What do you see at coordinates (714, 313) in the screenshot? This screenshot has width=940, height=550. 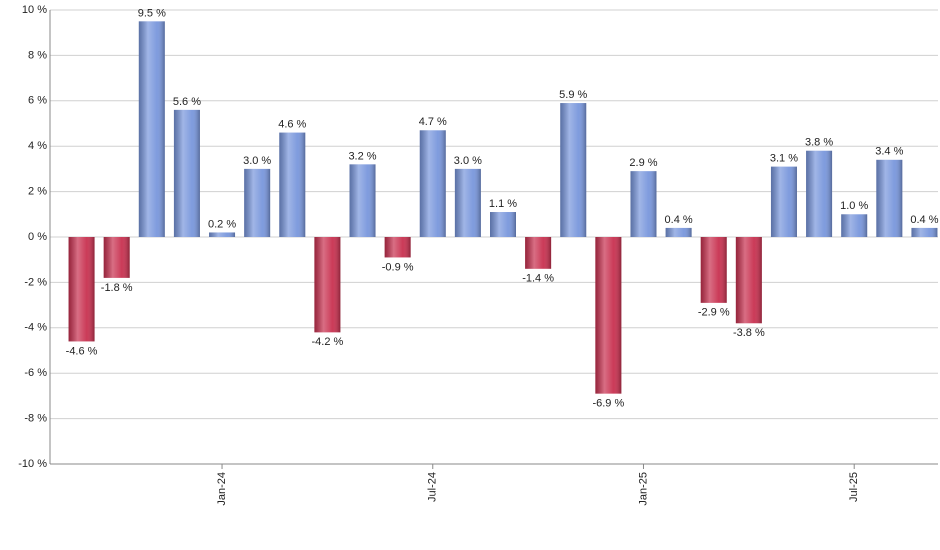 I see `data-label: -2.9 %` at bounding box center [714, 313].